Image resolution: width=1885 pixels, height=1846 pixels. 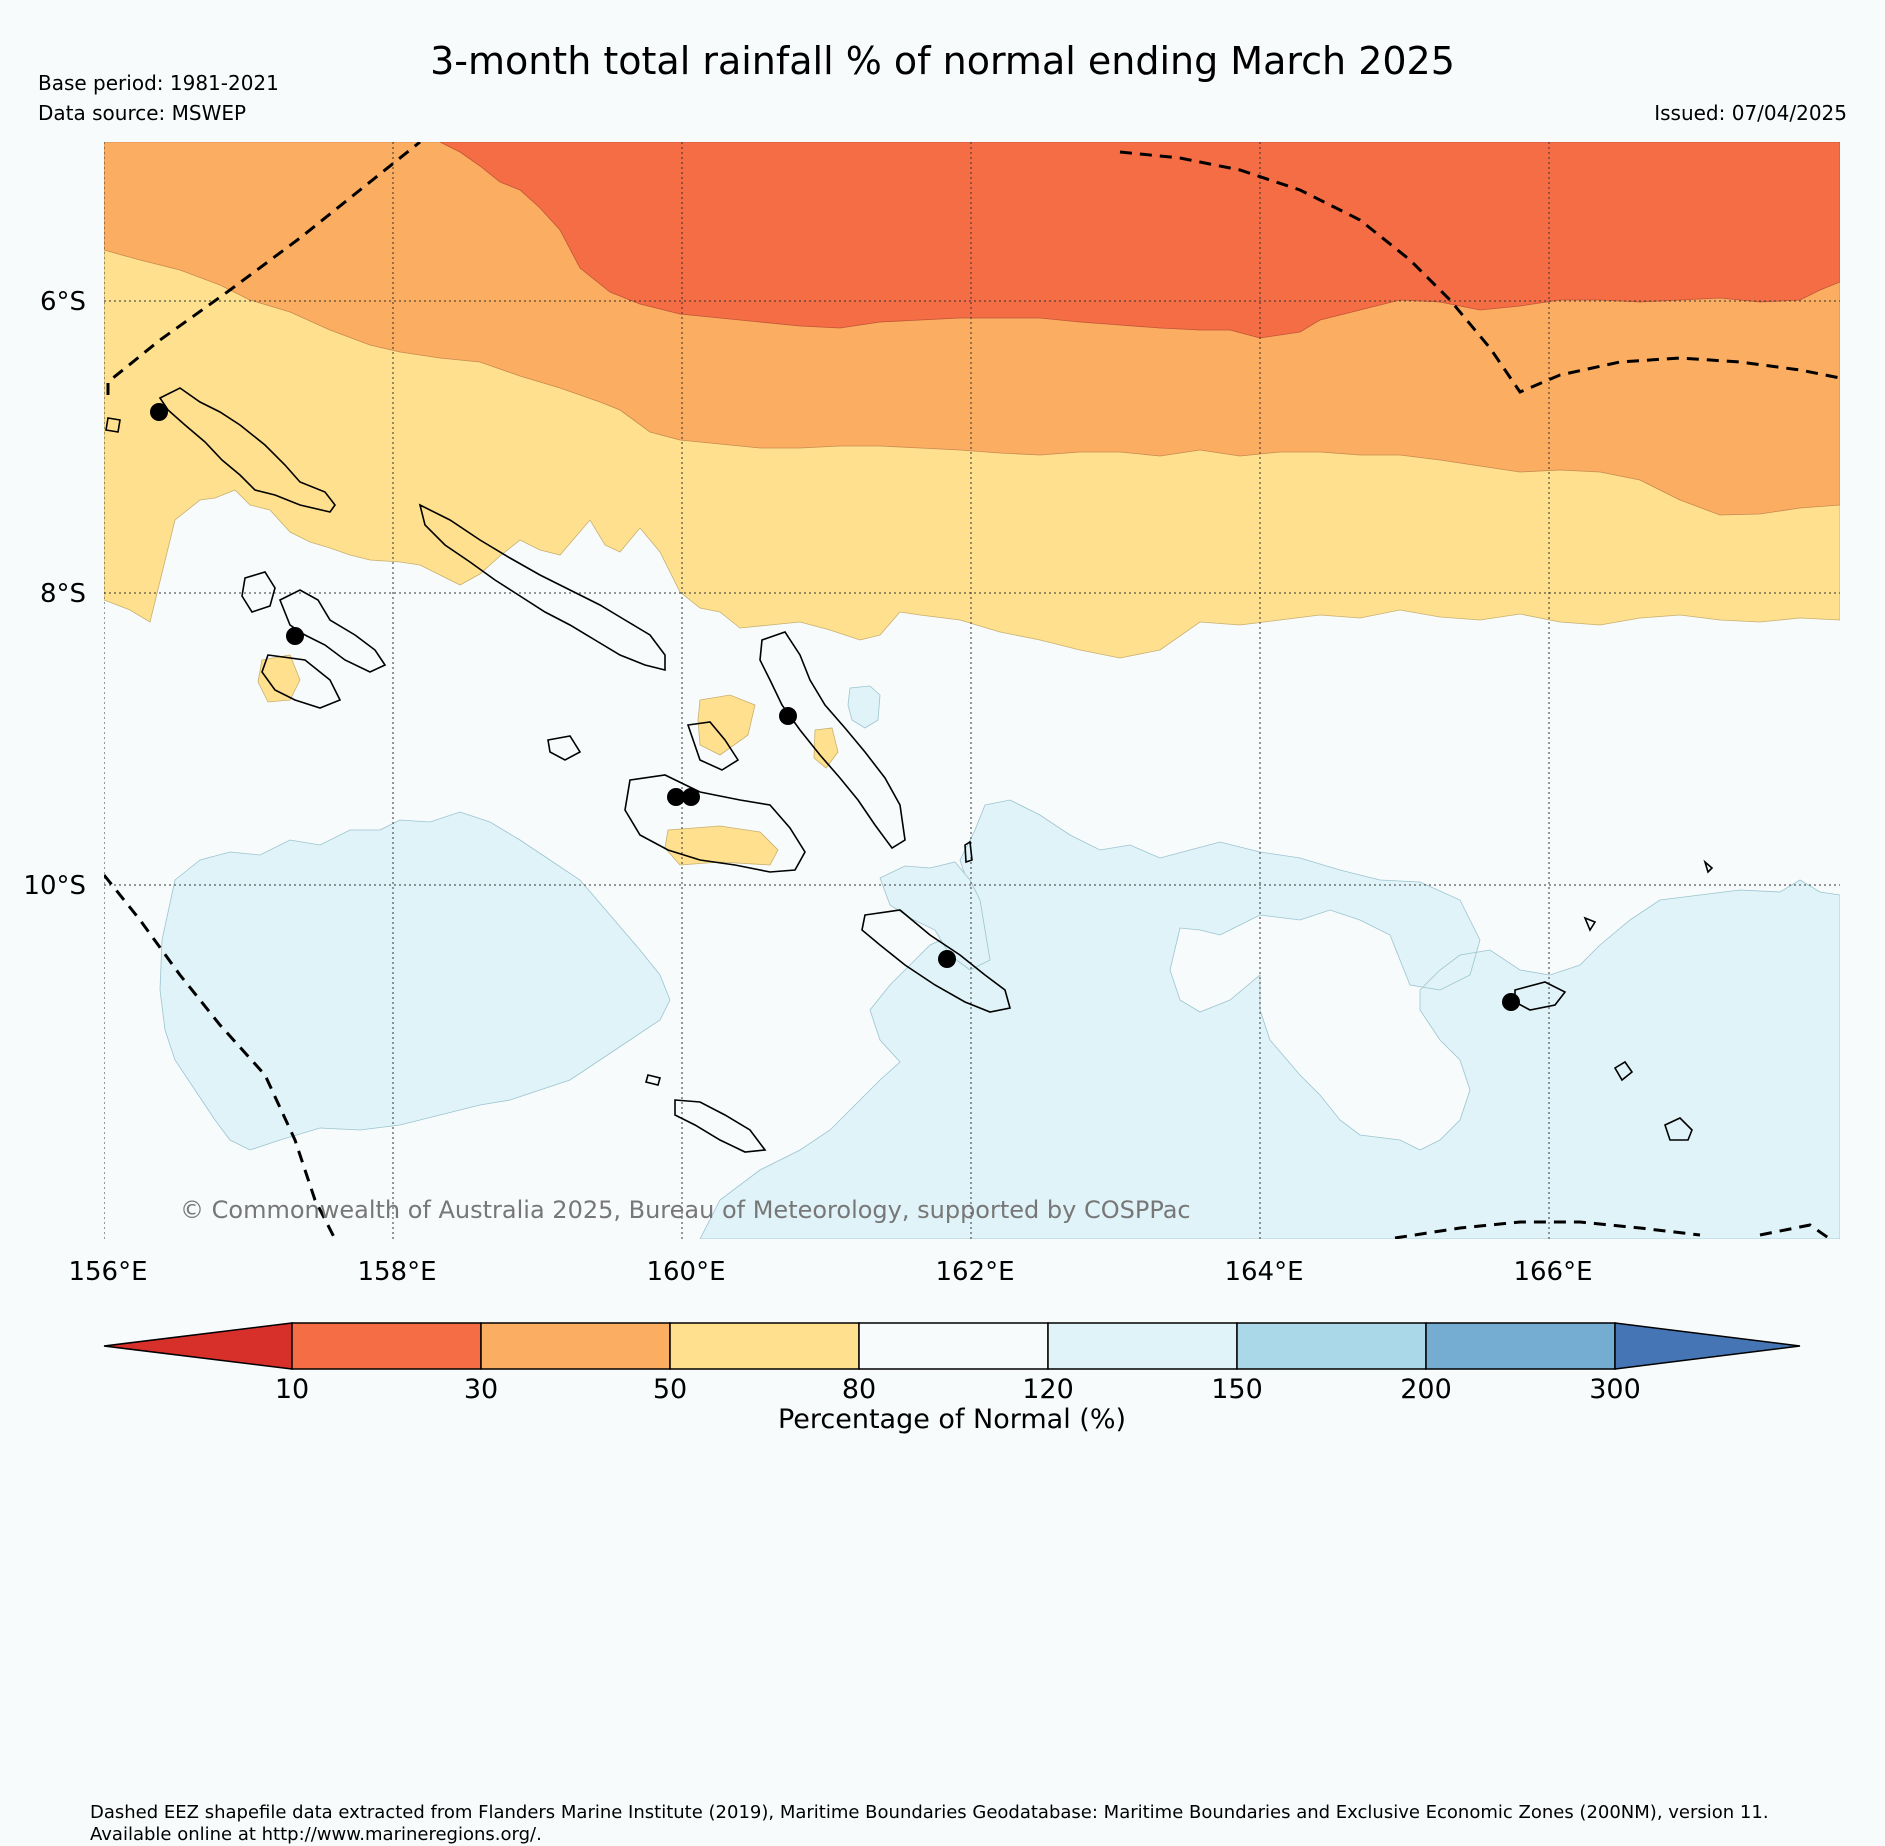 What do you see at coordinates (481, 1389) in the screenshot?
I see `colorbar-tick-30: 30` at bounding box center [481, 1389].